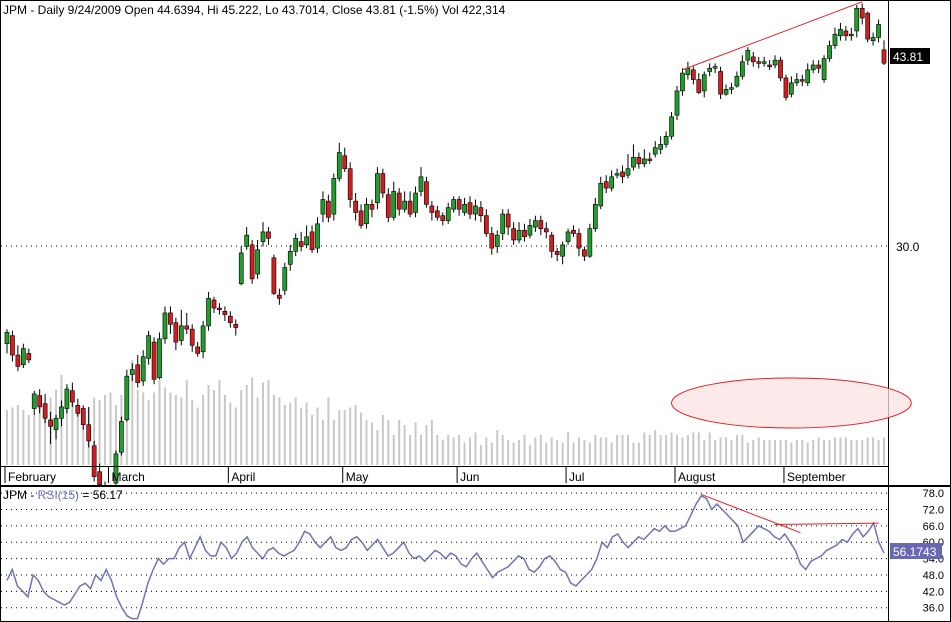 Image resolution: width=951 pixels, height=622 pixels. Describe the element at coordinates (933, 609) in the screenshot. I see `rsi-tick-label: 36.0` at that location.